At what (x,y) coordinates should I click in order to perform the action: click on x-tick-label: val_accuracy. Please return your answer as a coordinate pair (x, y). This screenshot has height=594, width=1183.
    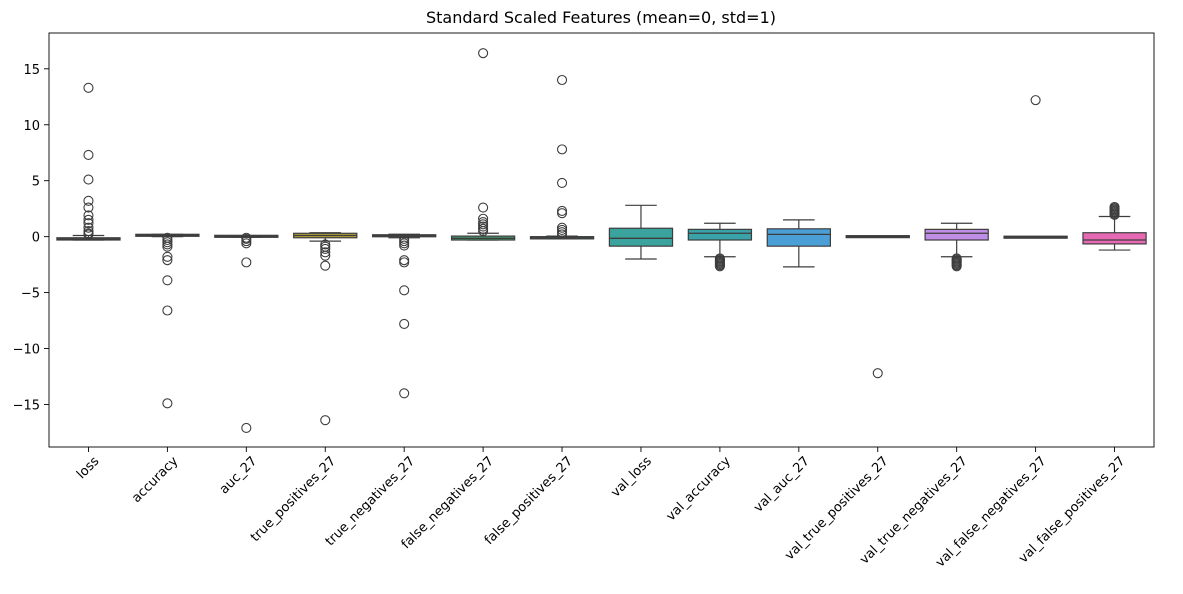
    Looking at the image, I should click on (699, 489).